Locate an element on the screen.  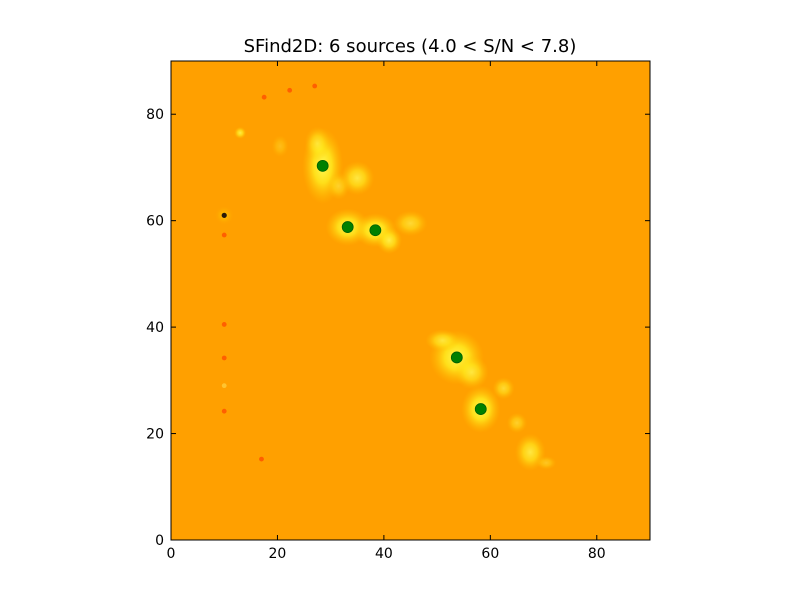
source-markers is located at coordinates (401, 287).